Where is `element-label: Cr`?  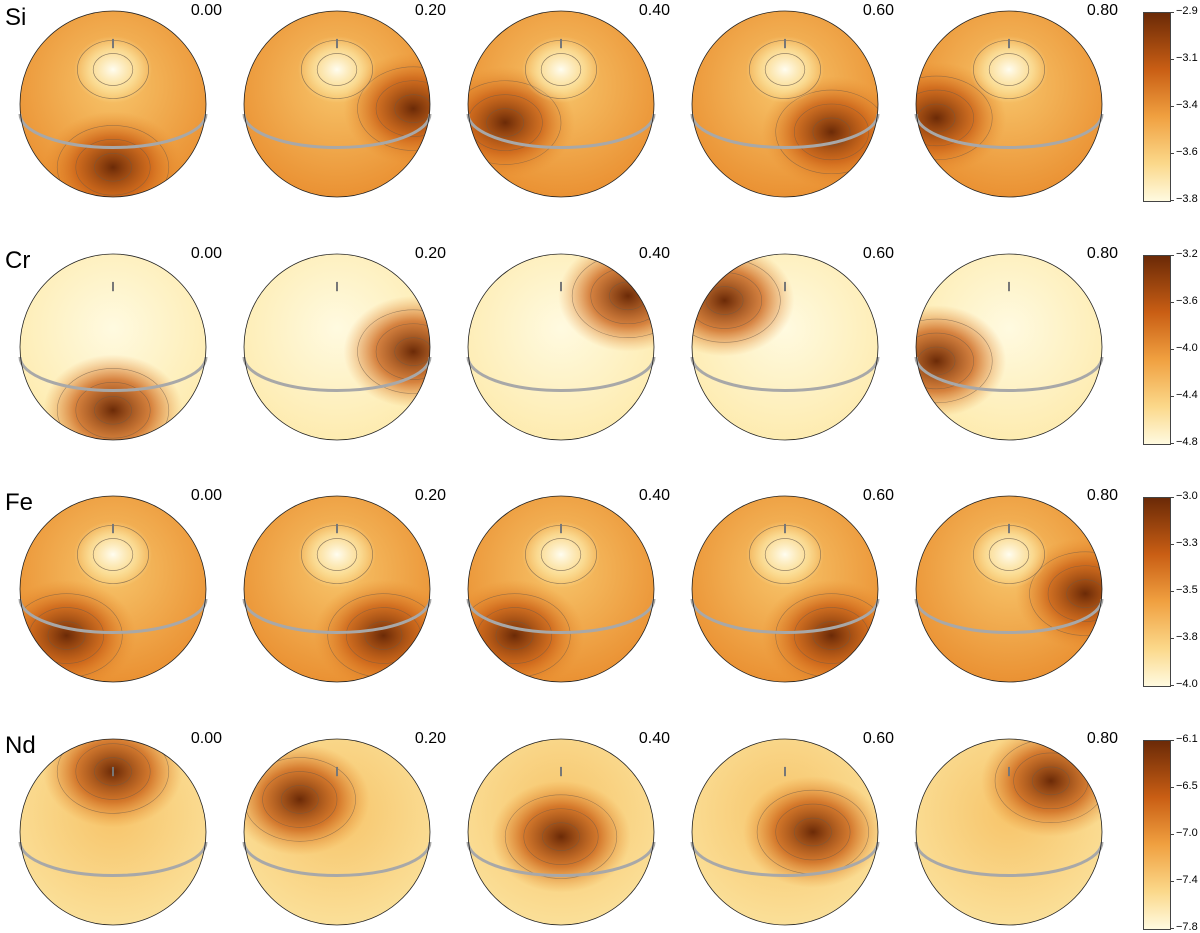
element-label: Cr is located at coordinates (18, 260).